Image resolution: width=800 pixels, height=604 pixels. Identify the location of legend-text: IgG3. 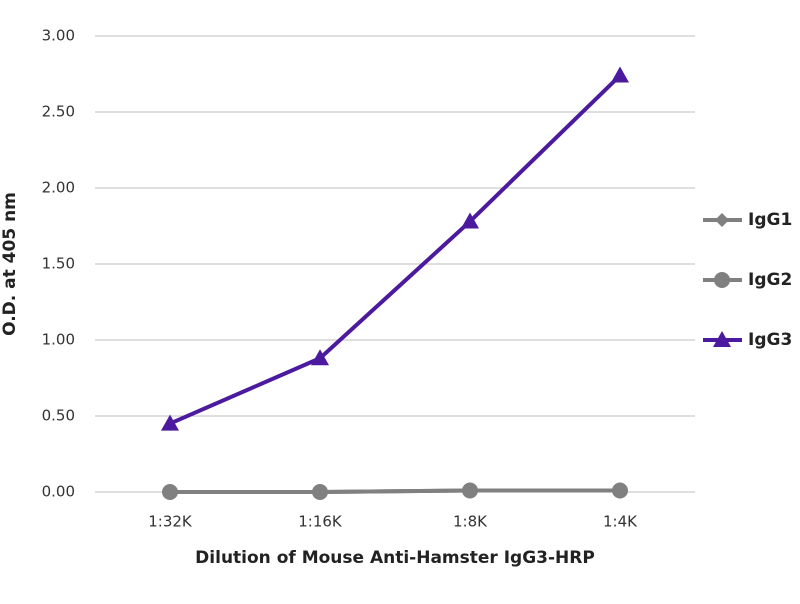
(770, 340).